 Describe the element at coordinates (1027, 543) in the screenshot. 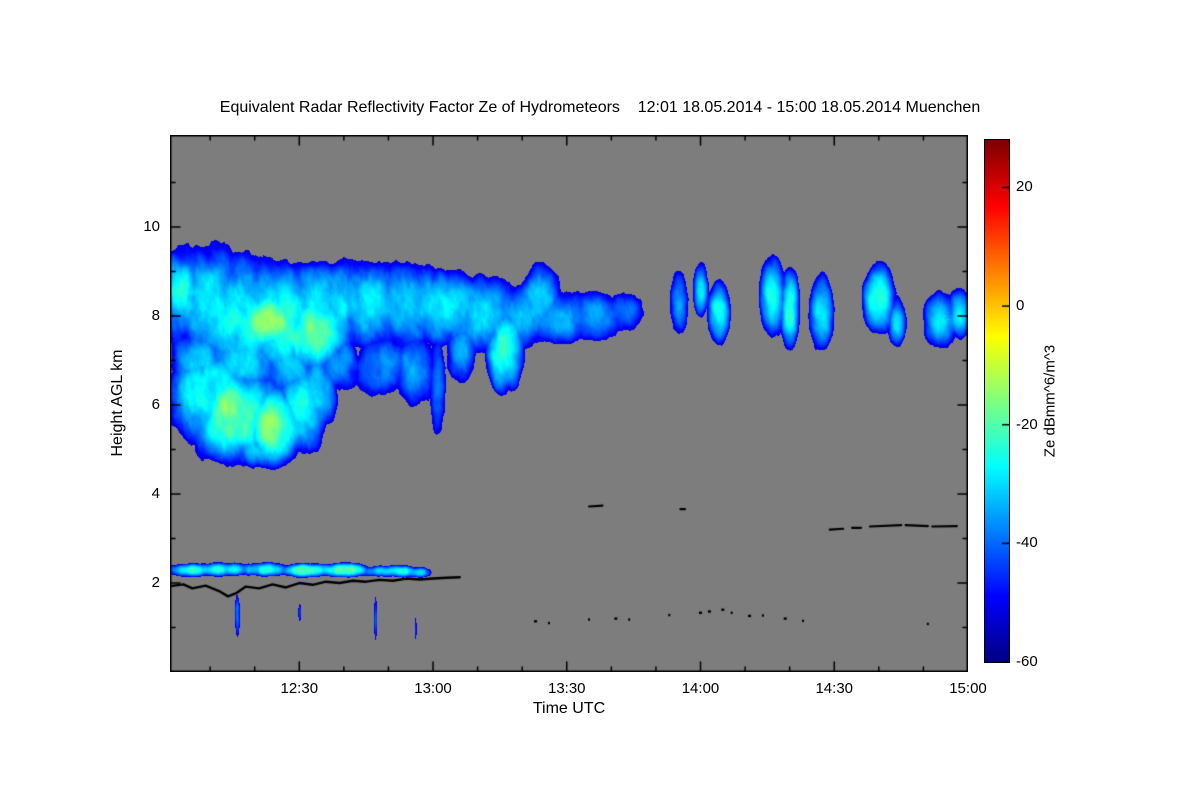

I see `colorbar-tick-label: -40` at that location.